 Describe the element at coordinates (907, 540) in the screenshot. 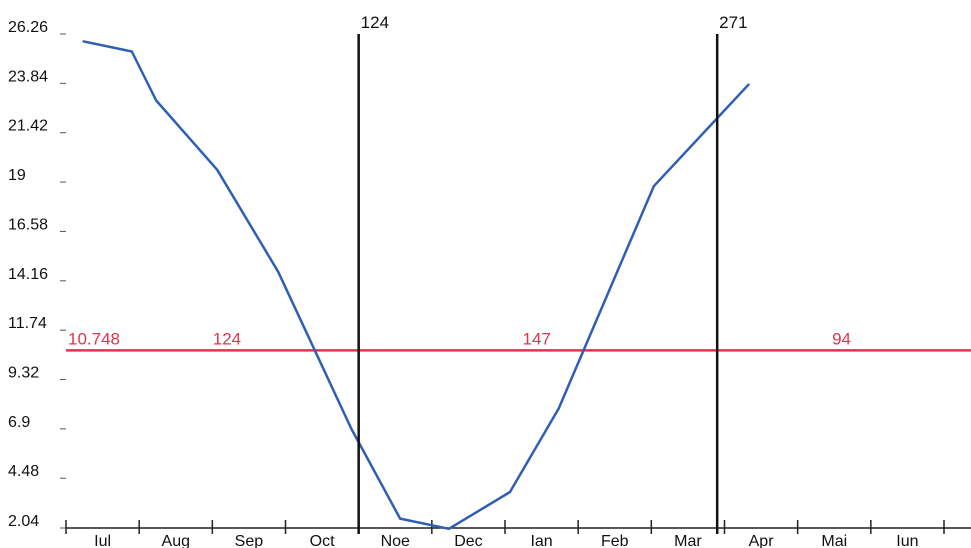

I see `x-tick-label: Iun` at that location.